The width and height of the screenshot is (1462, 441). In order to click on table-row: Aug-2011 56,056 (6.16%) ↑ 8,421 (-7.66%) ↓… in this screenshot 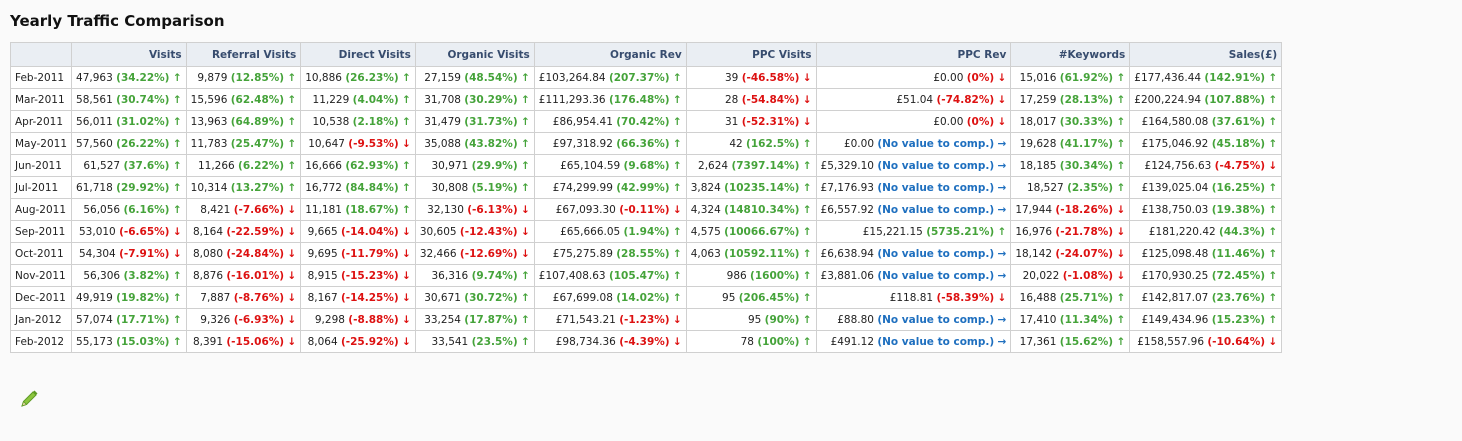, I will do `click(646, 209)`.